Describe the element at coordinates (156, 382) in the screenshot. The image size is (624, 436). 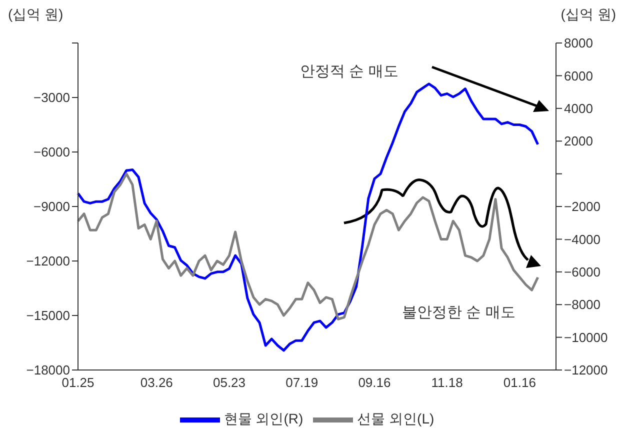
I see `x-tick-label: 03.26` at that location.